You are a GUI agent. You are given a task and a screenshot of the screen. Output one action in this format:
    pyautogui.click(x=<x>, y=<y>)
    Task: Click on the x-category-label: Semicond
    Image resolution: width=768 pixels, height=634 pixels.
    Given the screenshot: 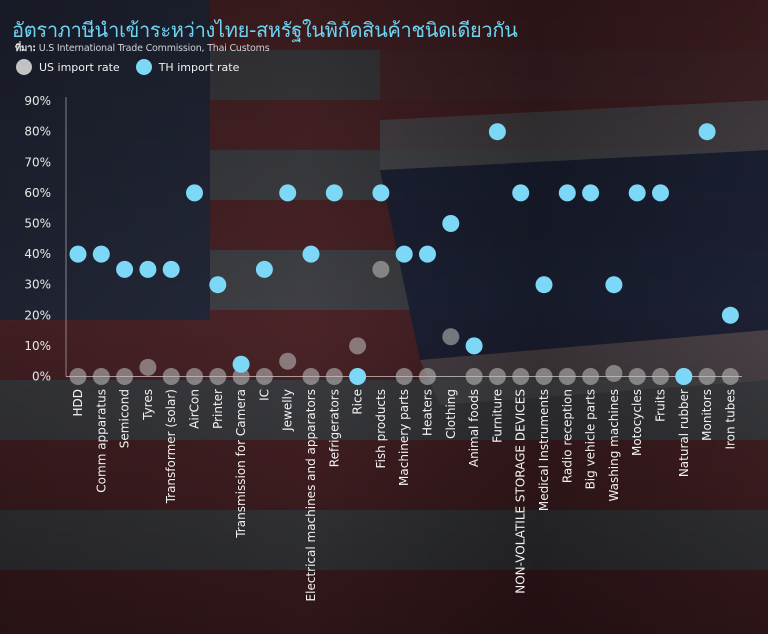 What is the action you would take?
    pyautogui.click(x=125, y=418)
    